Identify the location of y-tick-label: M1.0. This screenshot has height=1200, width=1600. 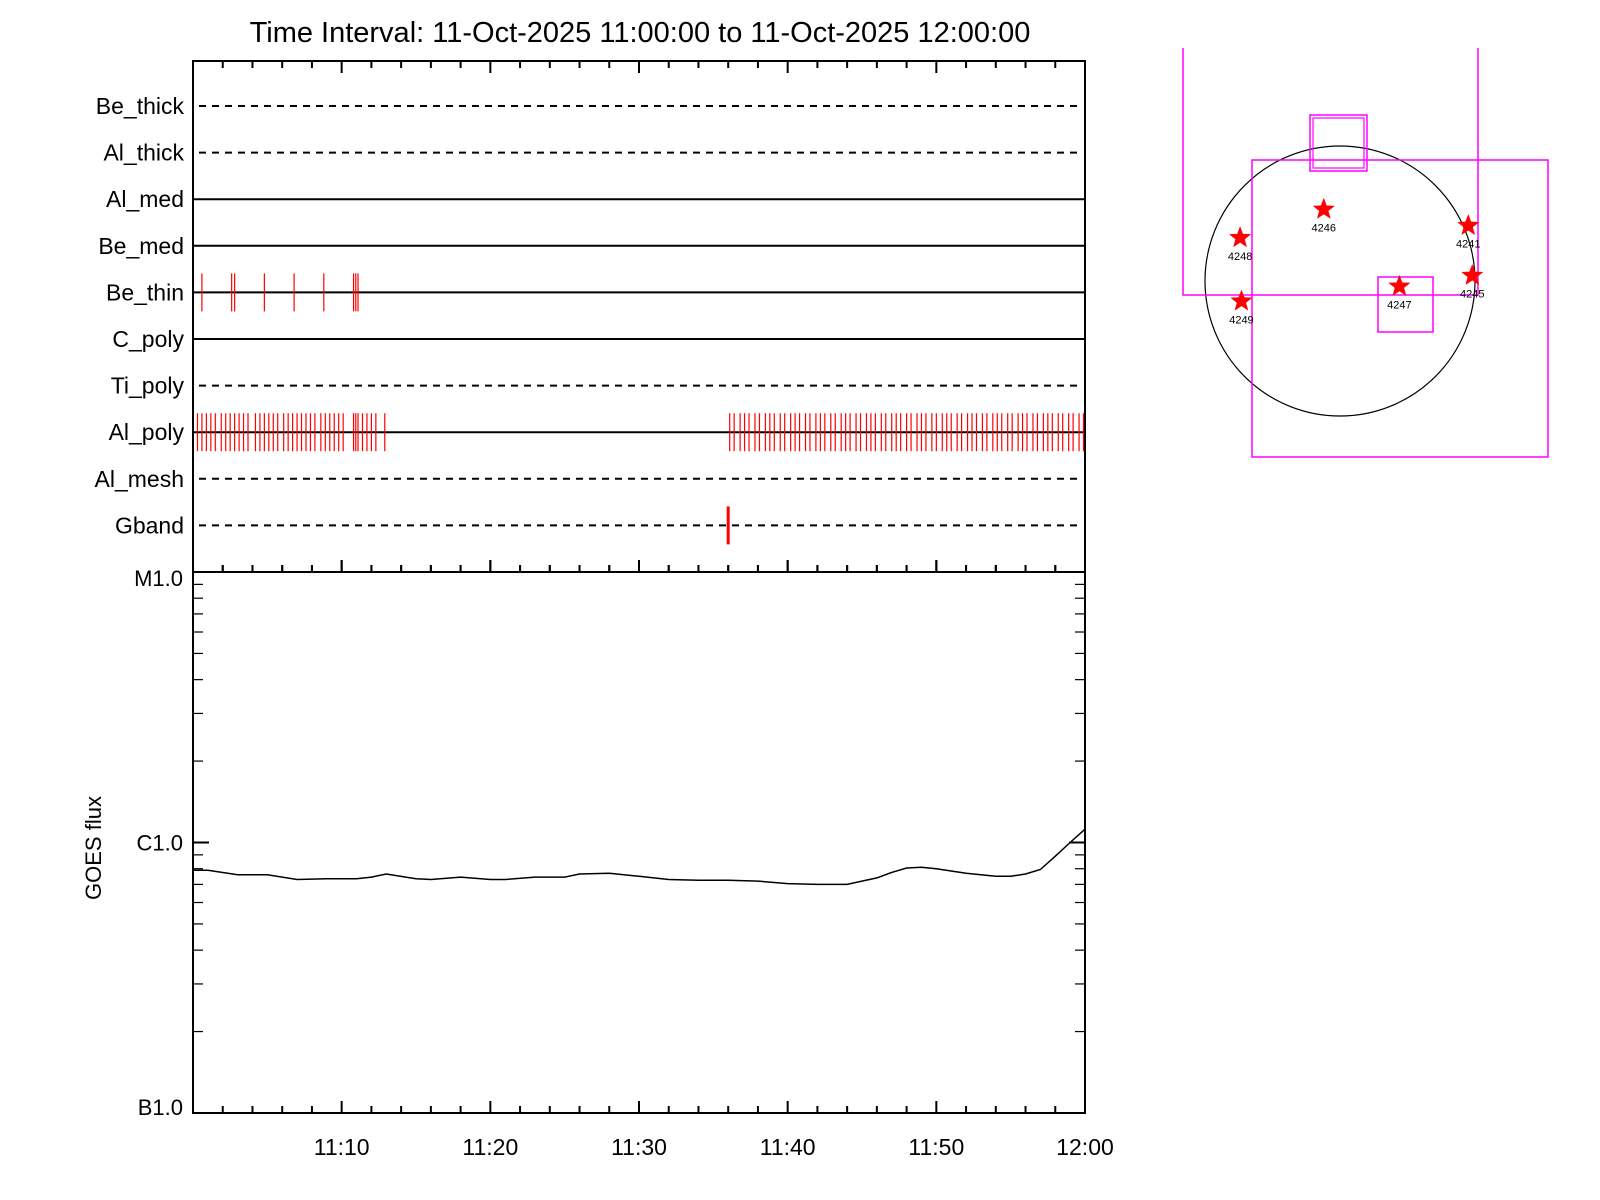
(158, 578).